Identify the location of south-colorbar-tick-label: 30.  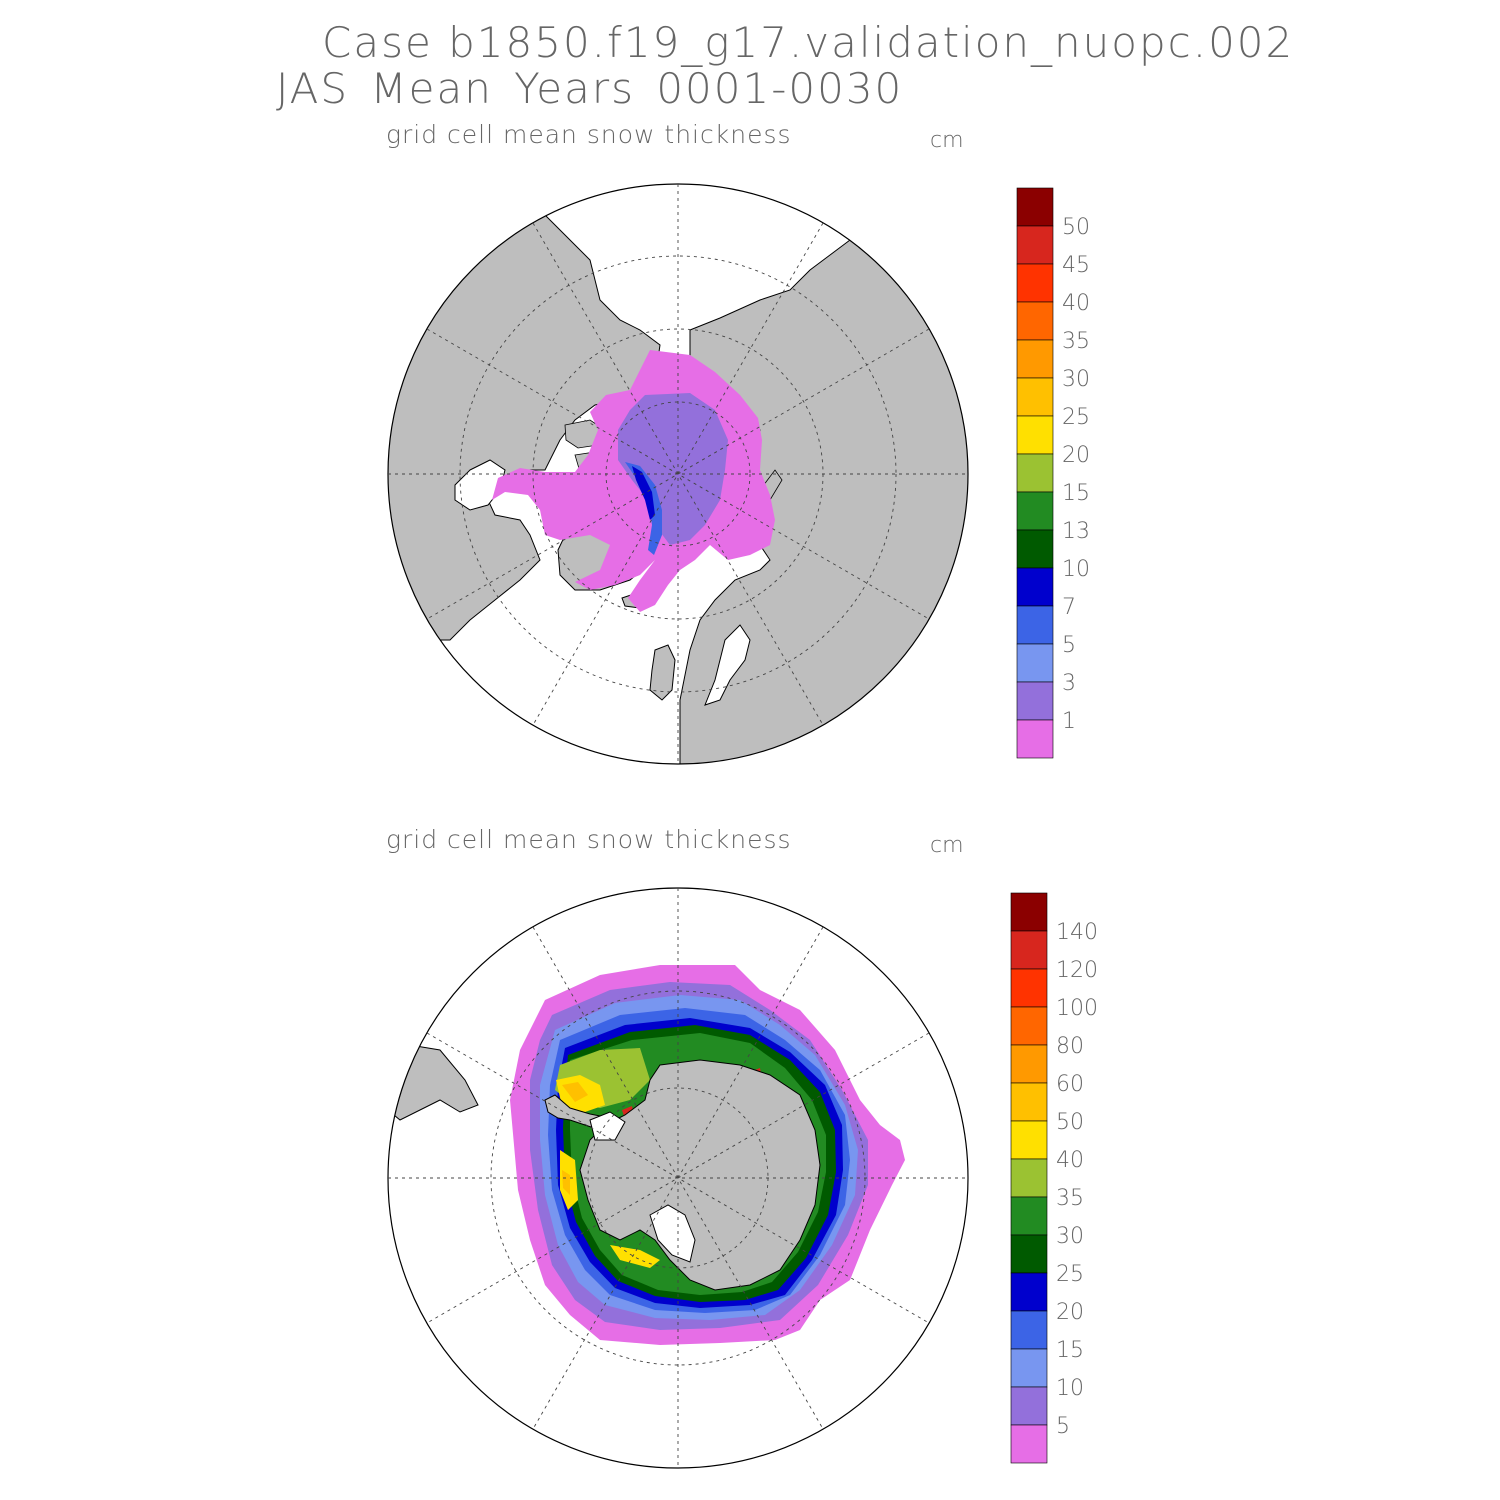
(1070, 1236).